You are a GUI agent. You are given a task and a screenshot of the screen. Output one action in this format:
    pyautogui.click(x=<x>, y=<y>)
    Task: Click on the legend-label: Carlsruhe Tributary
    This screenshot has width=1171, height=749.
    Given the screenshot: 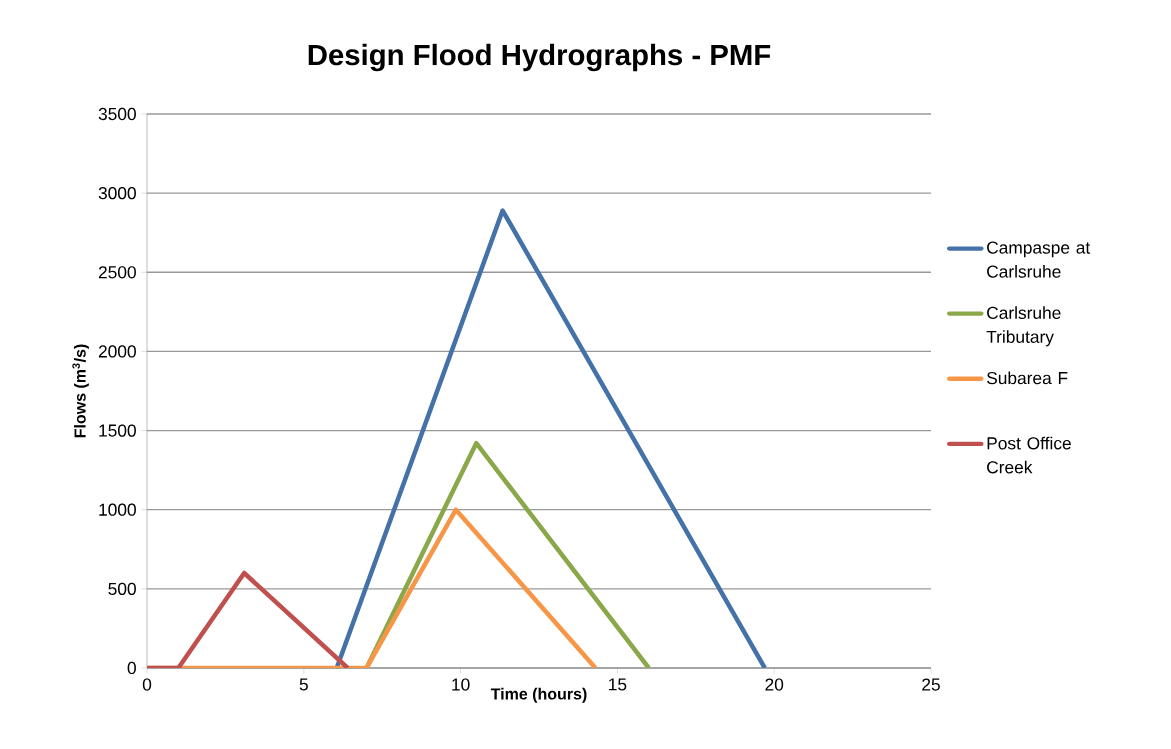 What is the action you would take?
    pyautogui.click(x=1023, y=326)
    